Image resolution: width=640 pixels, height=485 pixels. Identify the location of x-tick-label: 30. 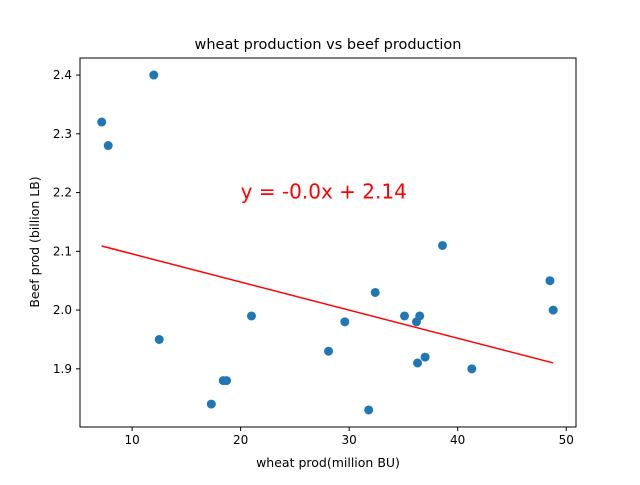
(349, 440).